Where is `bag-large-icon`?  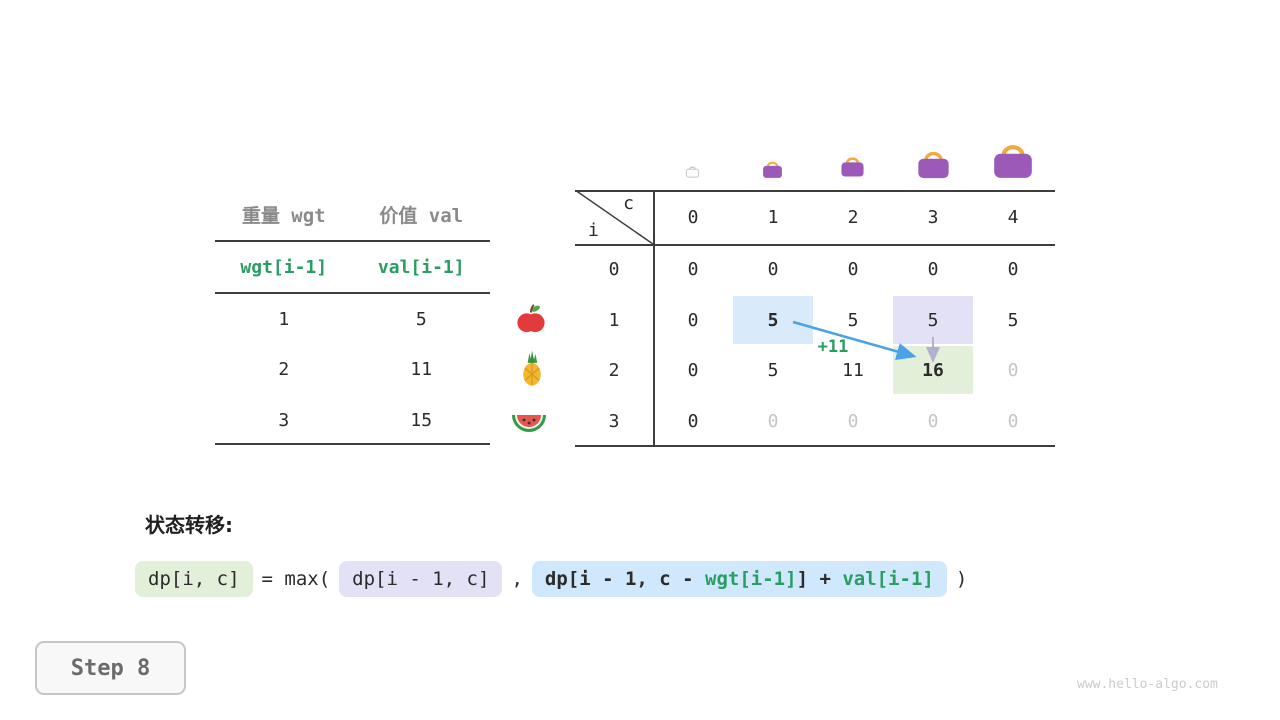
bag-large-icon is located at coordinates (933, 165).